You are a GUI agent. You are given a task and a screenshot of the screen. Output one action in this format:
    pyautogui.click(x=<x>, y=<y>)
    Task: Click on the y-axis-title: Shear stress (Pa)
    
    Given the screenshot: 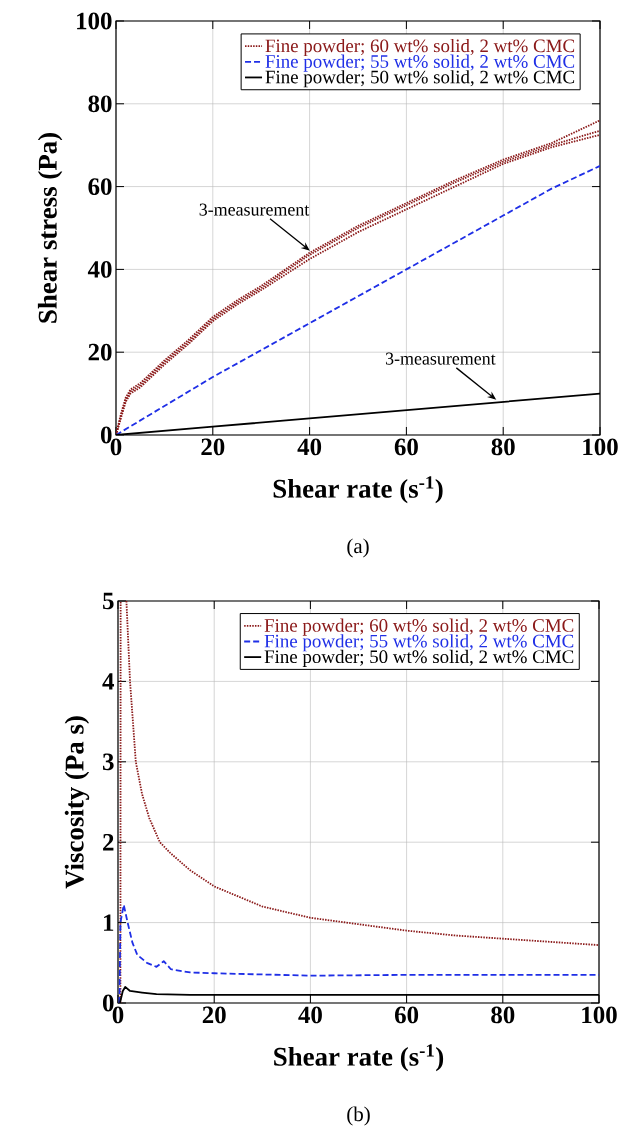 What is the action you would take?
    pyautogui.click(x=50, y=228)
    